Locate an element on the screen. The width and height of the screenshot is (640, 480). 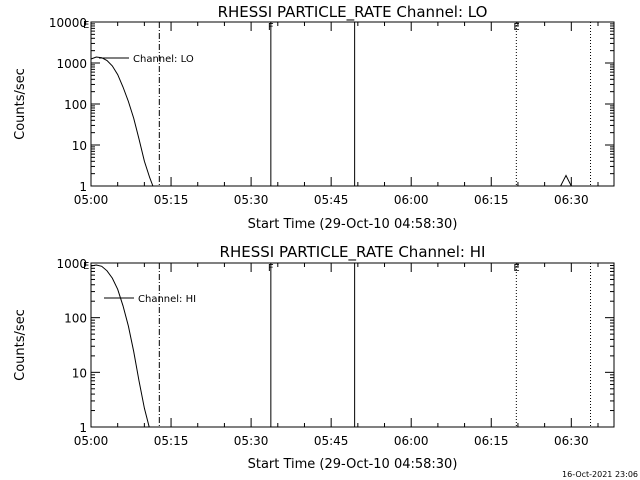
legend-label: Channel: LO is located at coordinates (163, 59).